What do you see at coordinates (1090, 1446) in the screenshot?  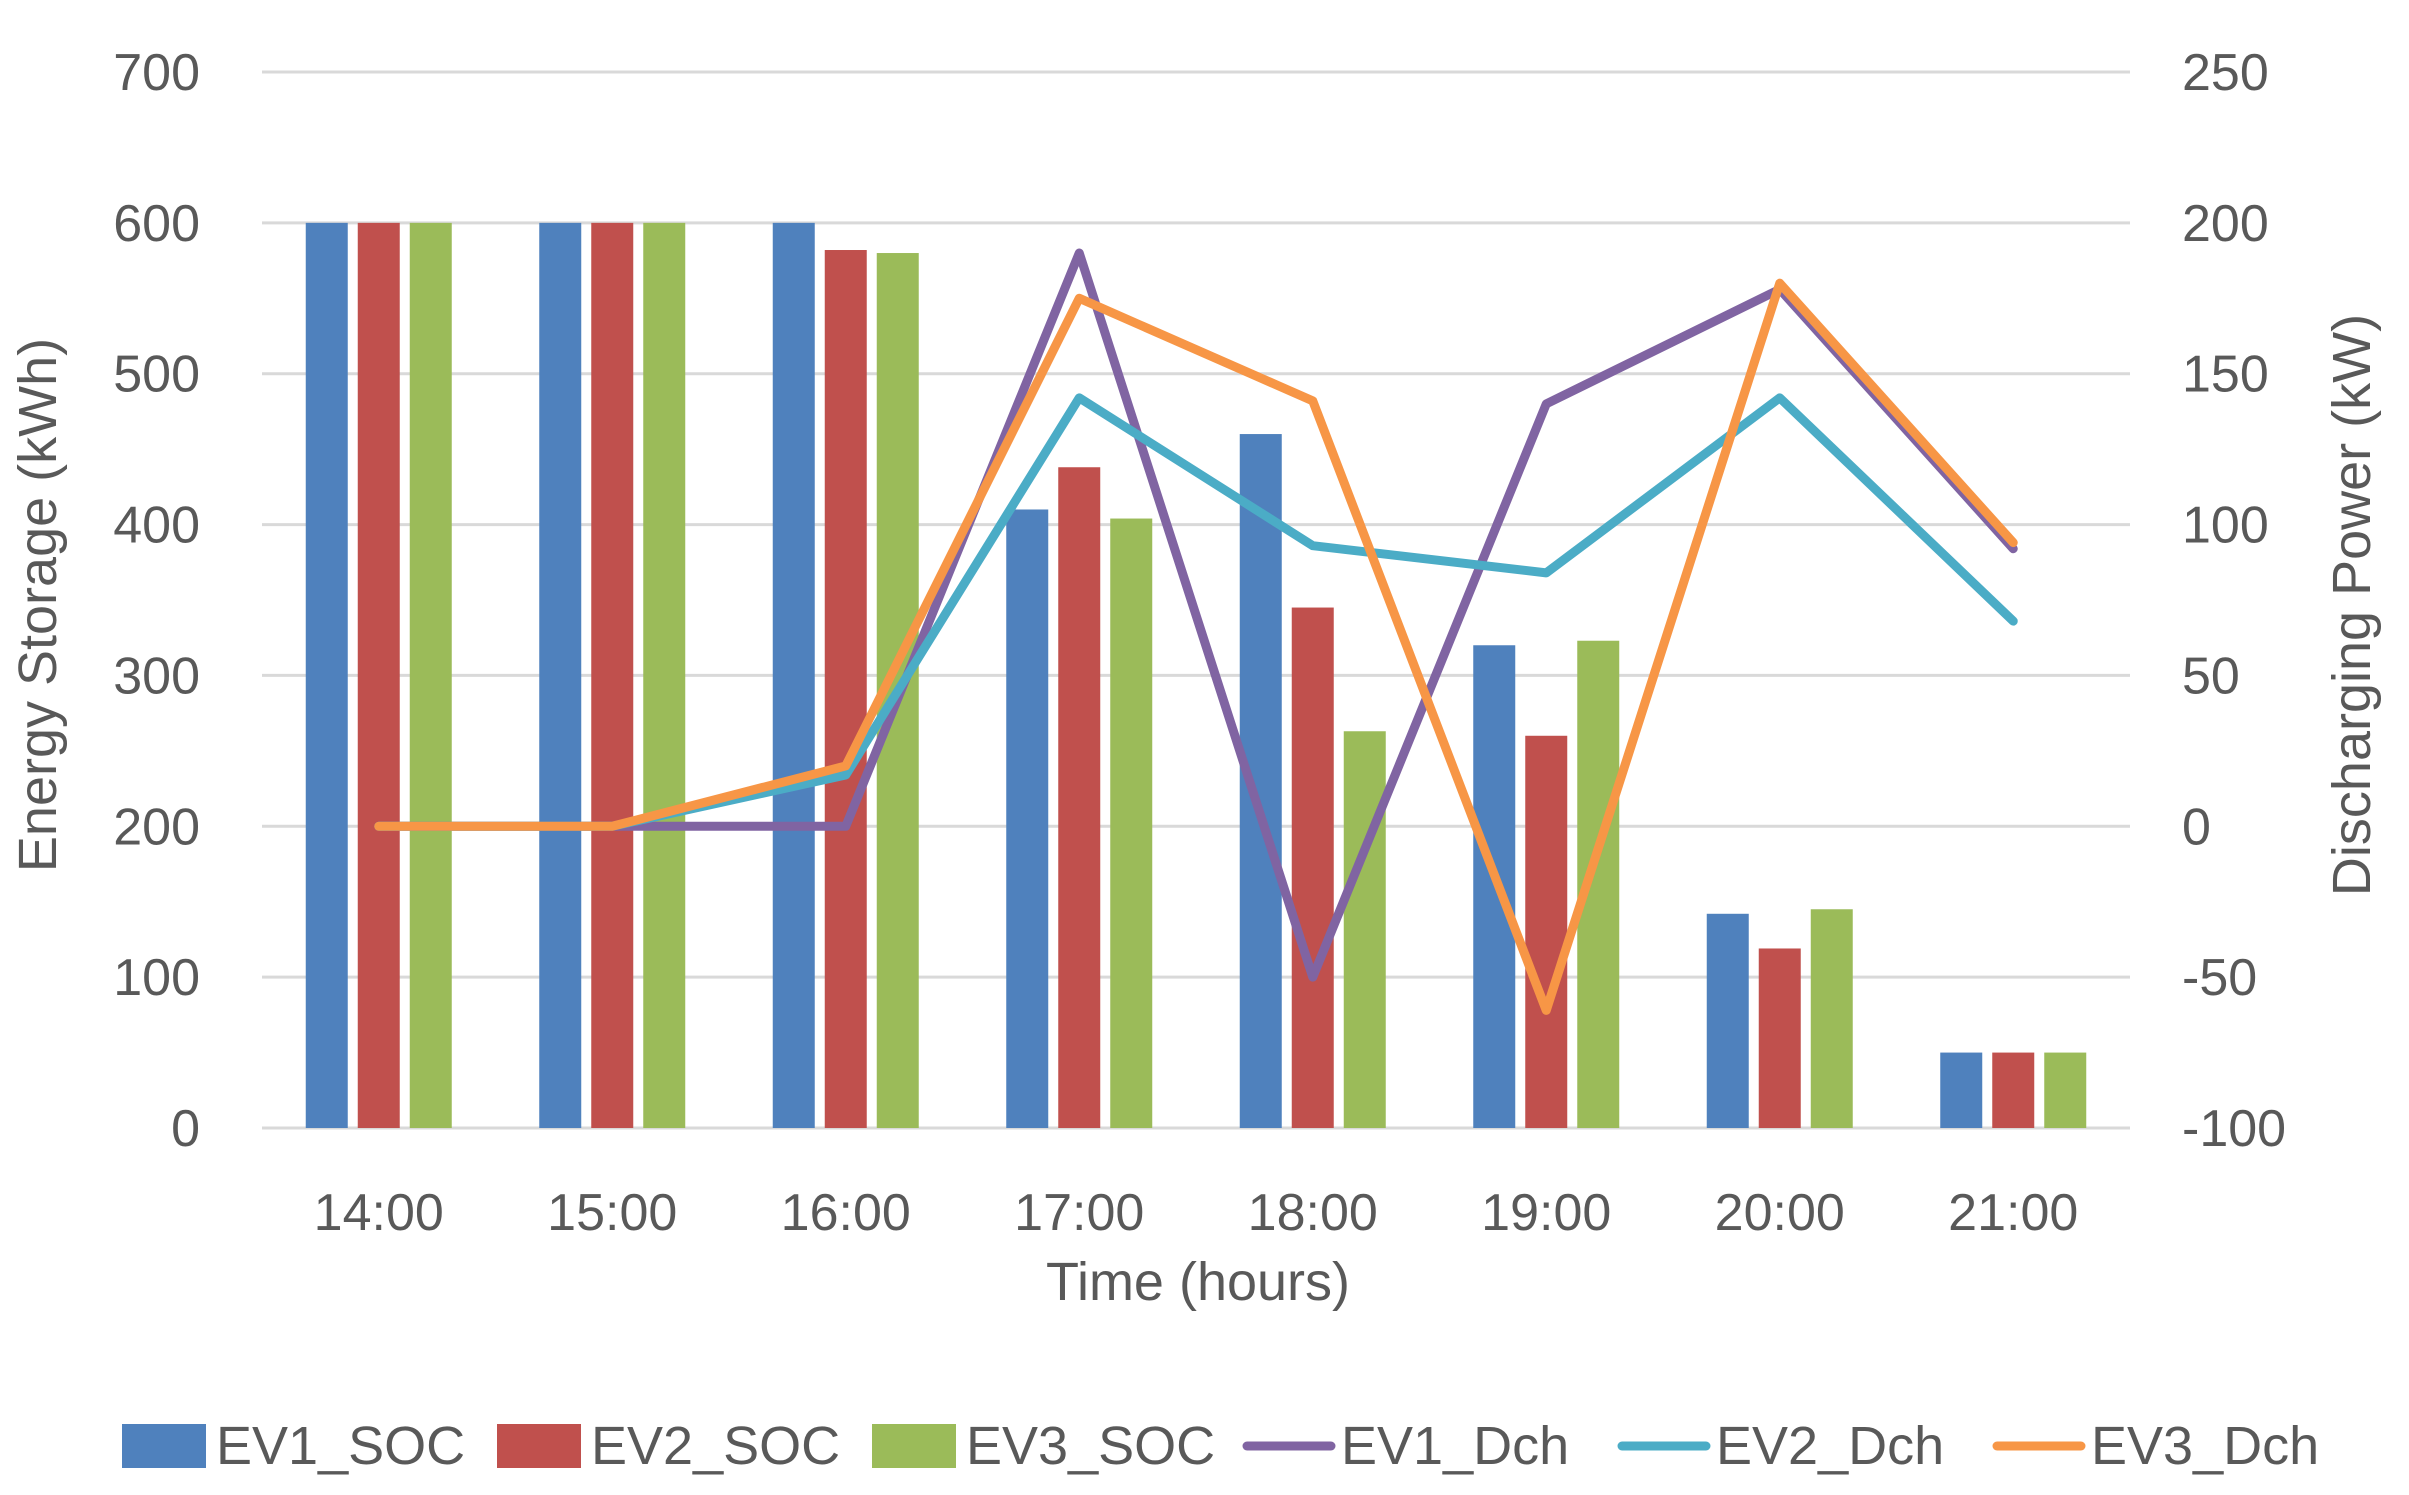 I see `legend-label-ev3-soc: EV3_SOC` at bounding box center [1090, 1446].